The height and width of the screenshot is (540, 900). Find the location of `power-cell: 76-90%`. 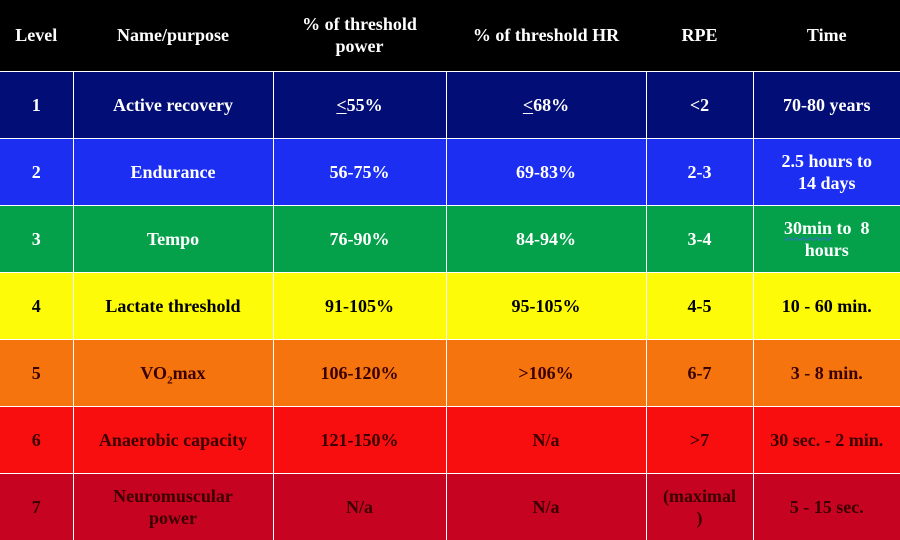

power-cell: 76-90% is located at coordinates (359, 238).